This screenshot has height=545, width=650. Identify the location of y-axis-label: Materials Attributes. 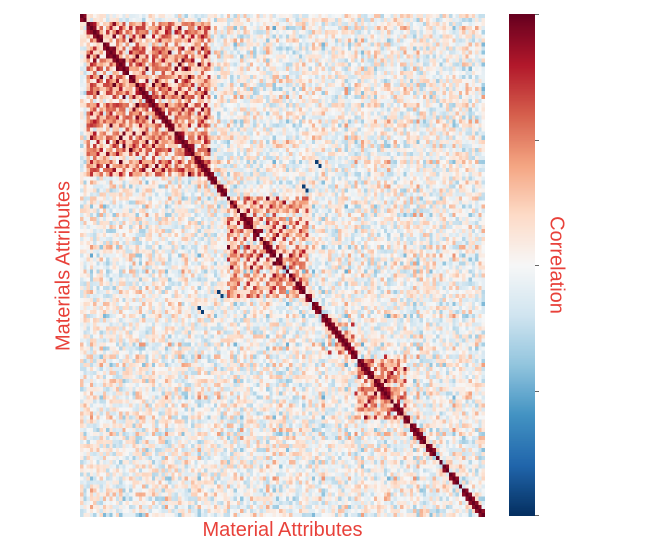
(63, 266).